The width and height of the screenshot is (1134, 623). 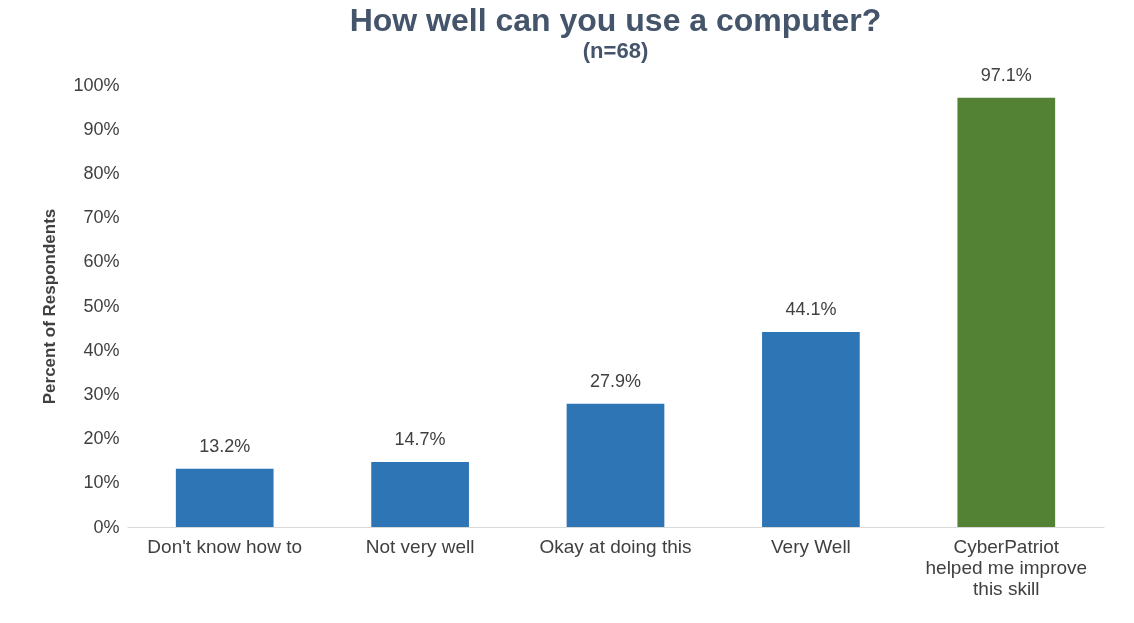 I want to click on y-tick-label: 20%, so click(x=101, y=438).